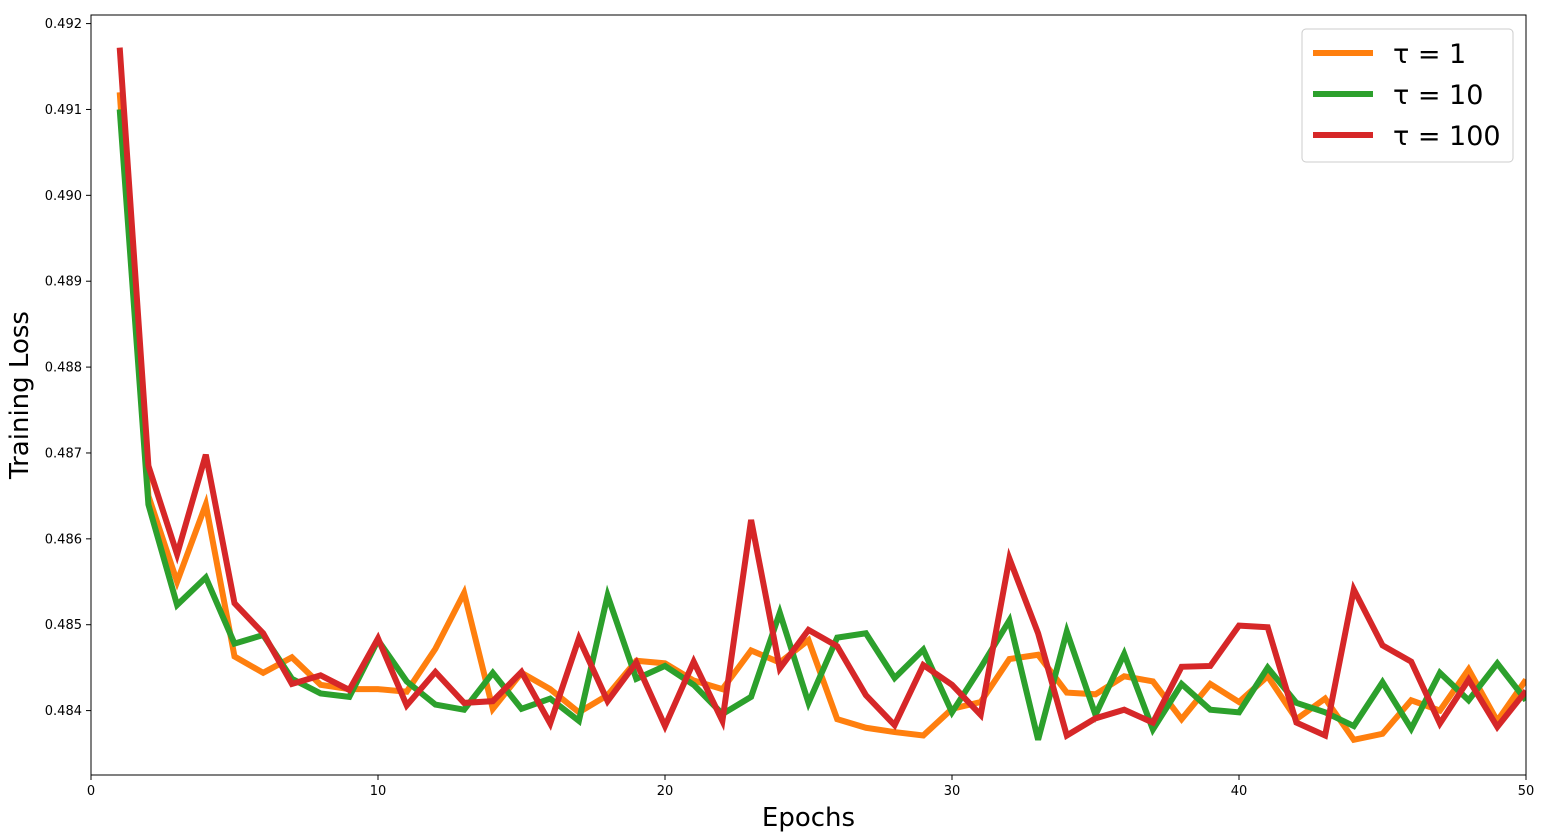  I want to click on y-tick-label: 0.487, so click(63, 453).